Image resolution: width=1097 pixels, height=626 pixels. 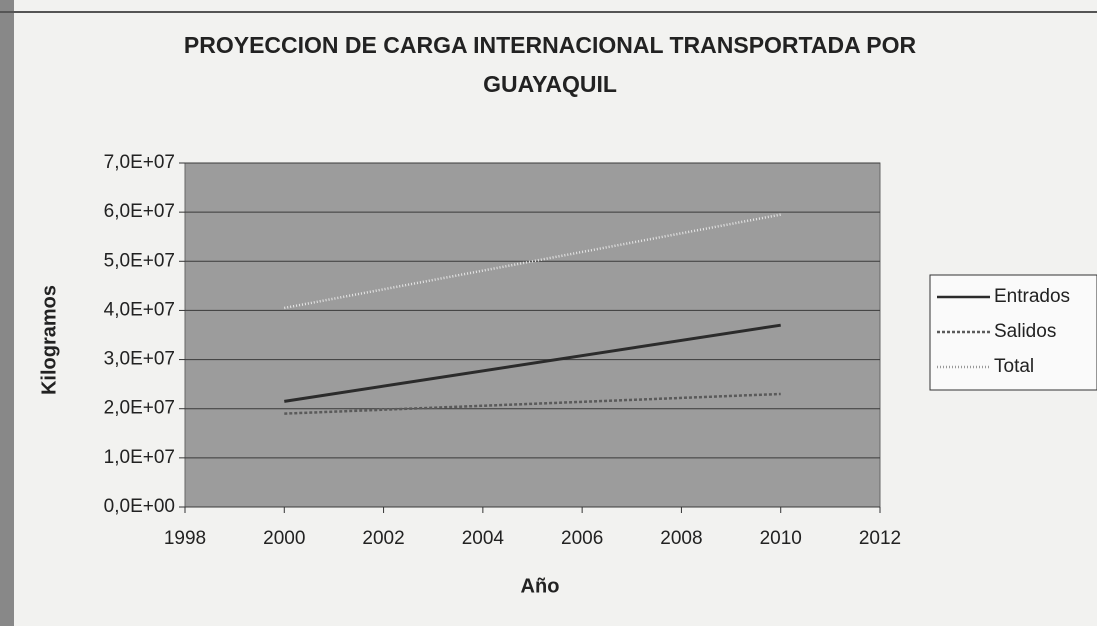 I want to click on legend-label: Salidos, so click(x=1025, y=331).